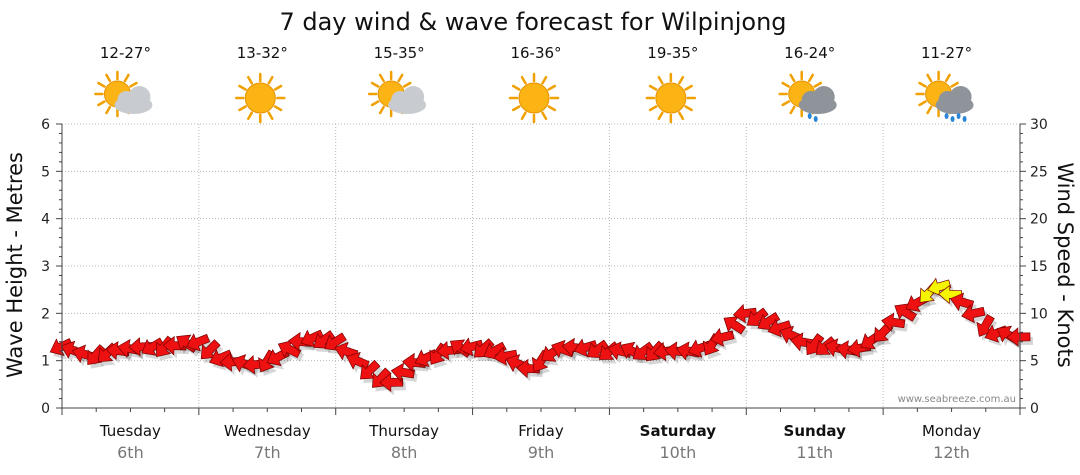 The image size is (1080, 475). Describe the element at coordinates (15, 265) in the screenshot. I see `left-axis-title: Wave Height - Metres` at that location.